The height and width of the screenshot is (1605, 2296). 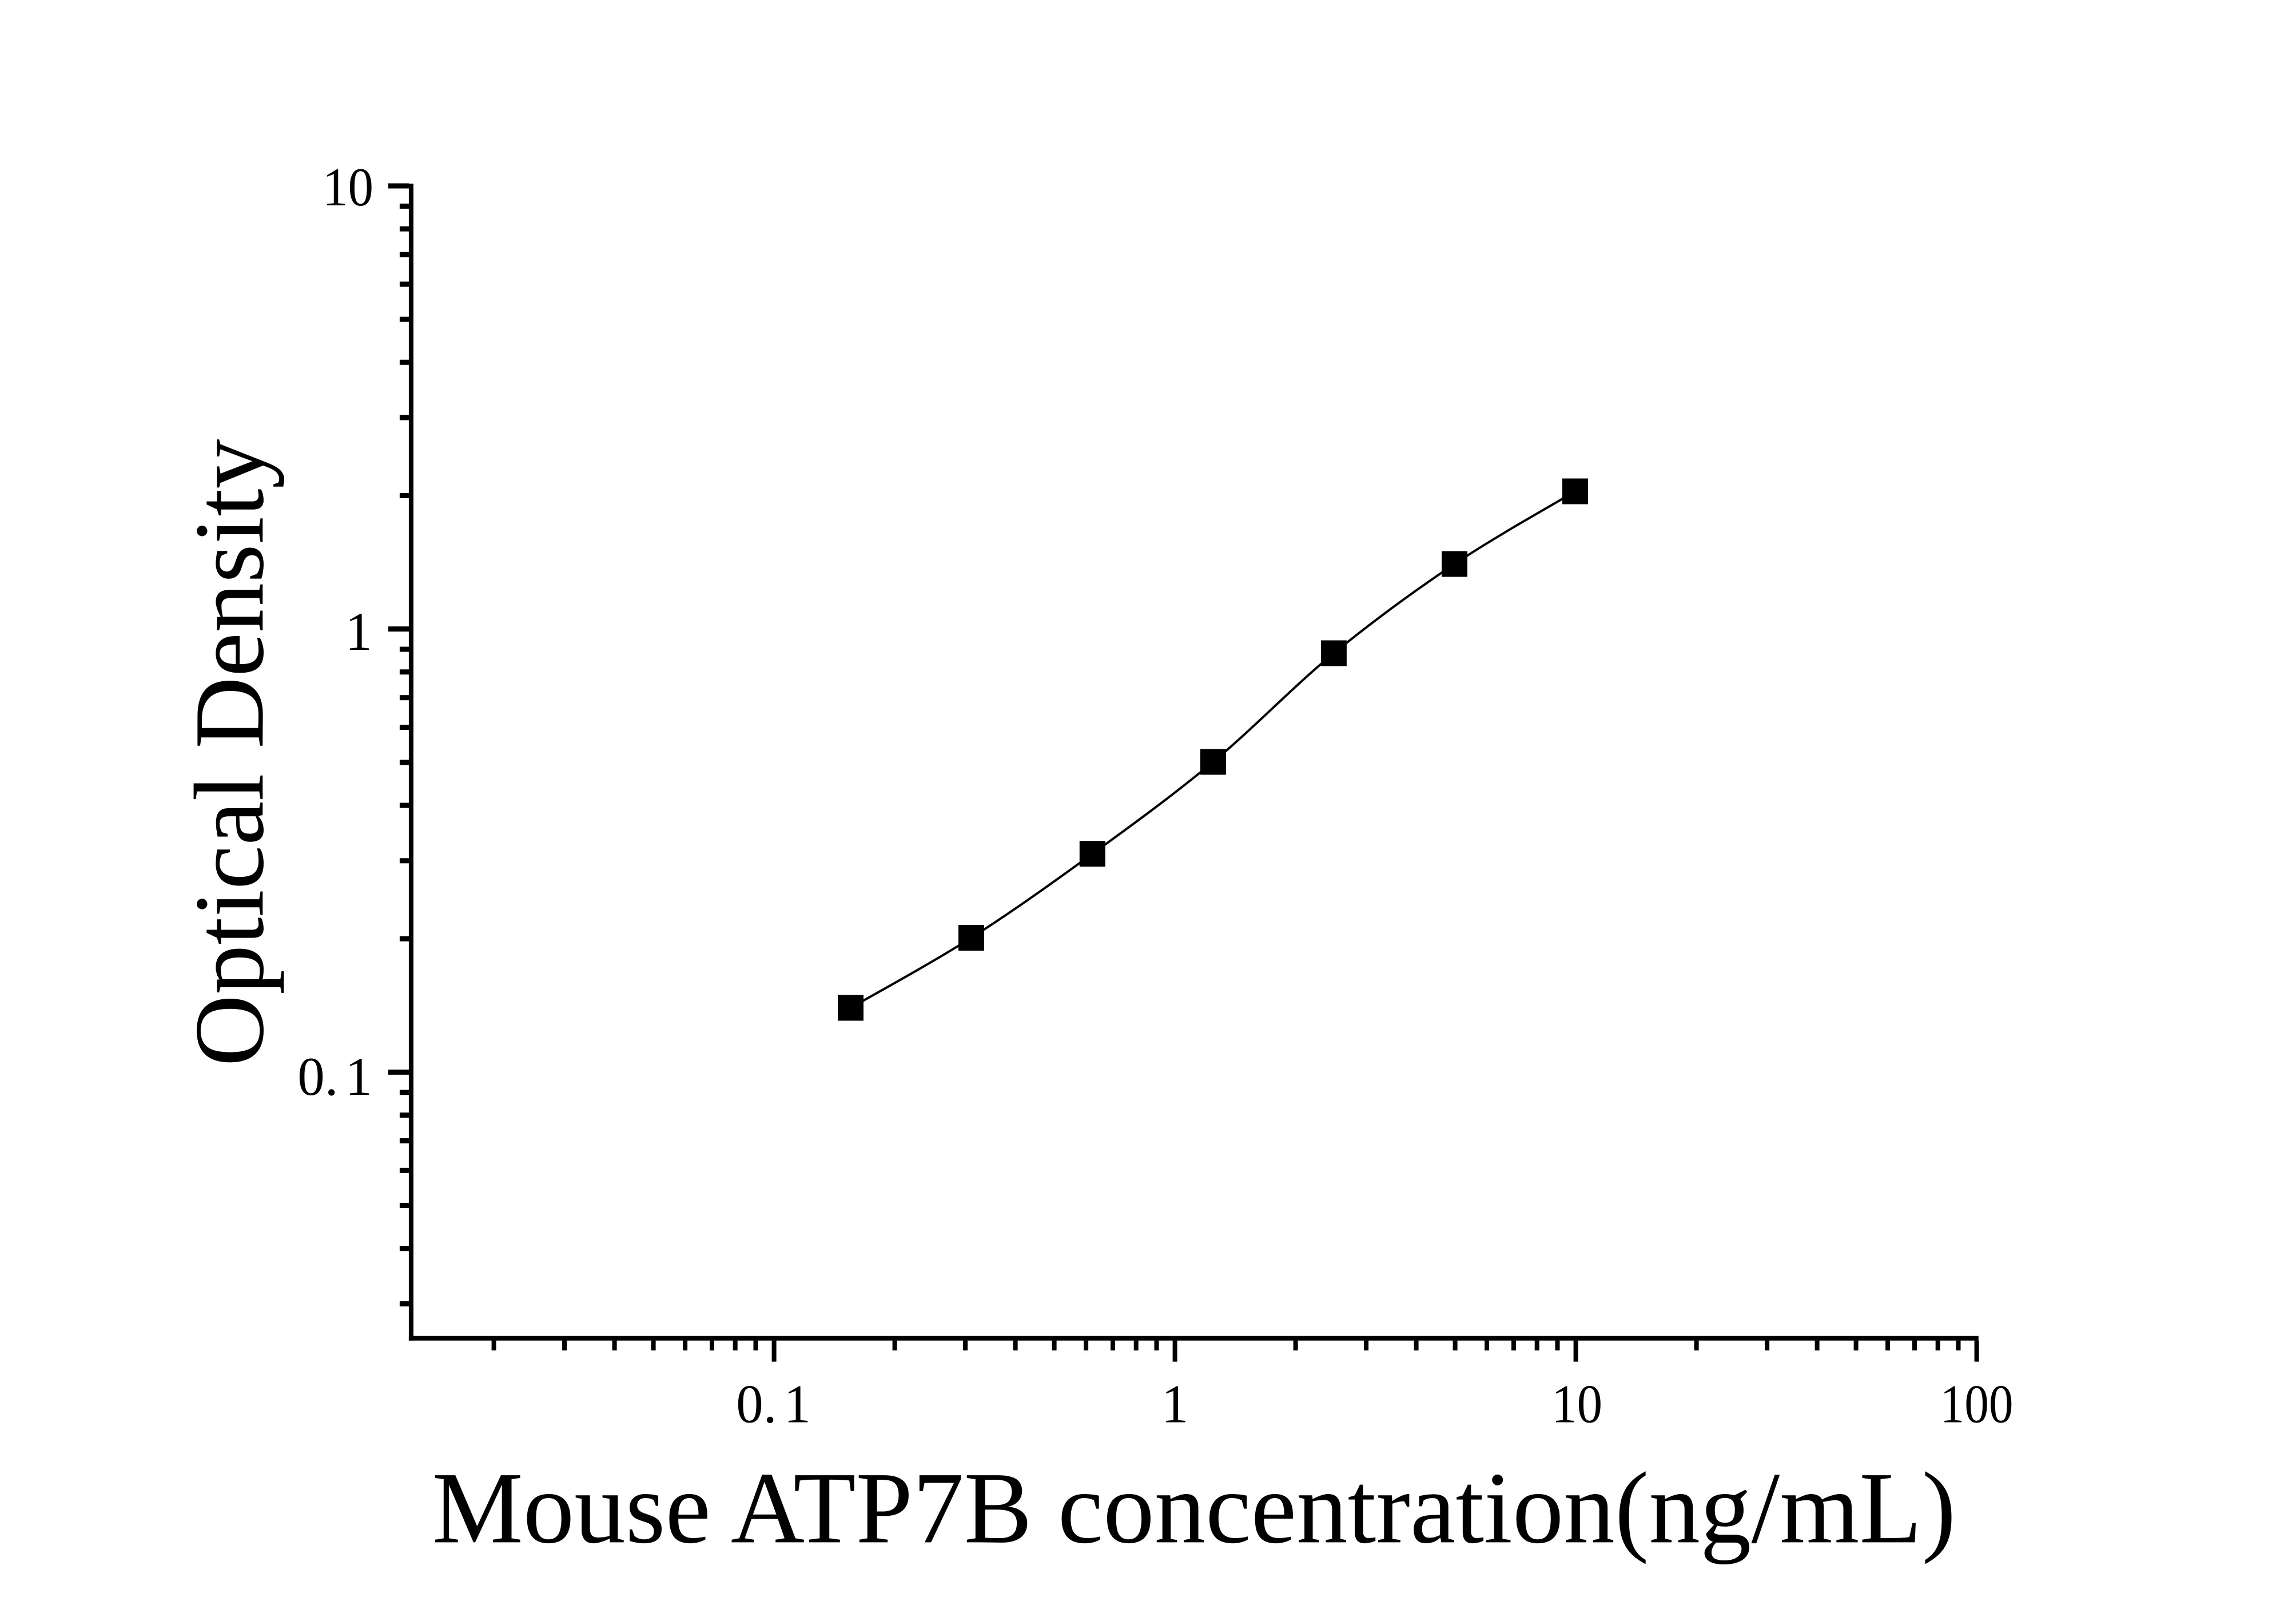 I want to click on svg-text:Mouse ATP7B concentration(ng/m: Mouse ATP7B concentration(ng/mL), so click(x=1194, y=1507).